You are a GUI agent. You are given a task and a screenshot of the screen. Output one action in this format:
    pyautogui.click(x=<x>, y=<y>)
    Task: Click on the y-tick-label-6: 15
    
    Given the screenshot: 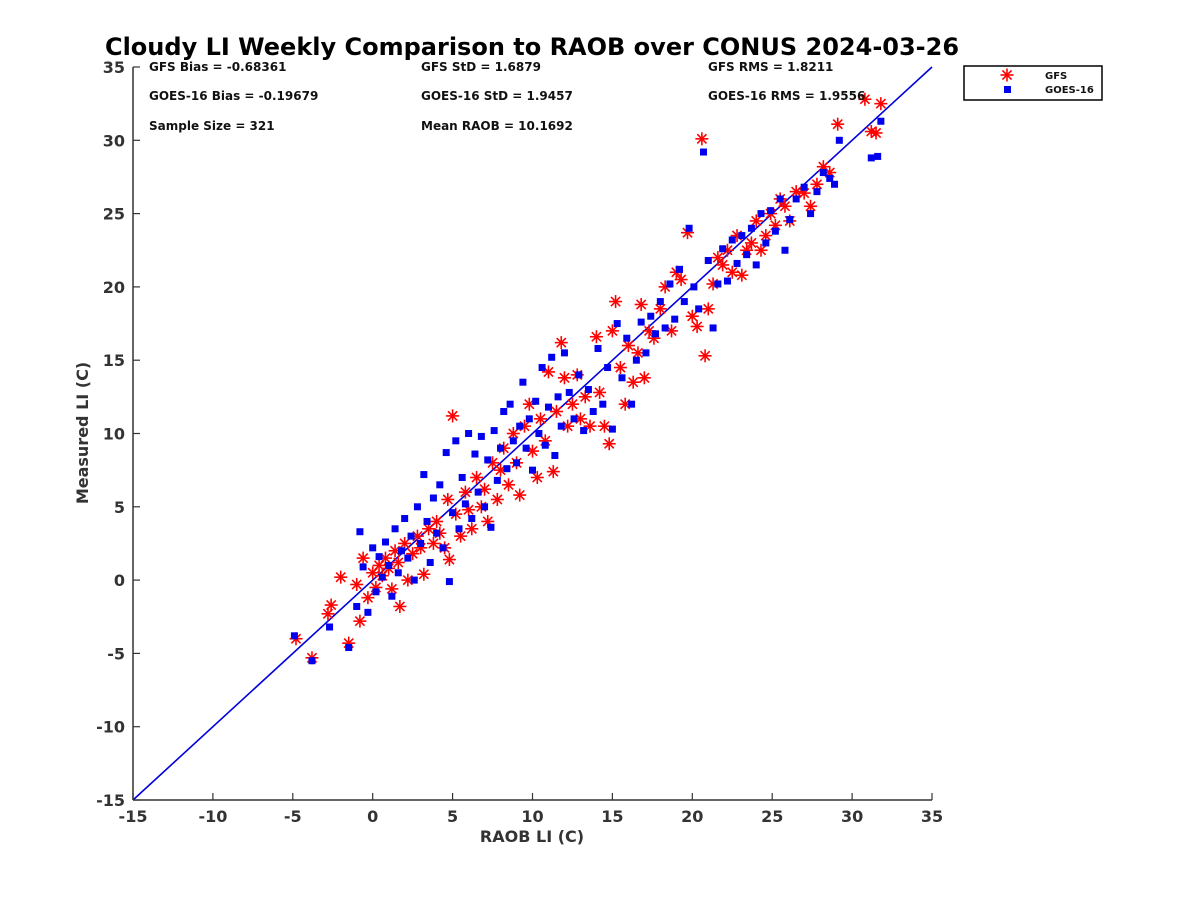 What is the action you would take?
    pyautogui.click(x=114, y=360)
    